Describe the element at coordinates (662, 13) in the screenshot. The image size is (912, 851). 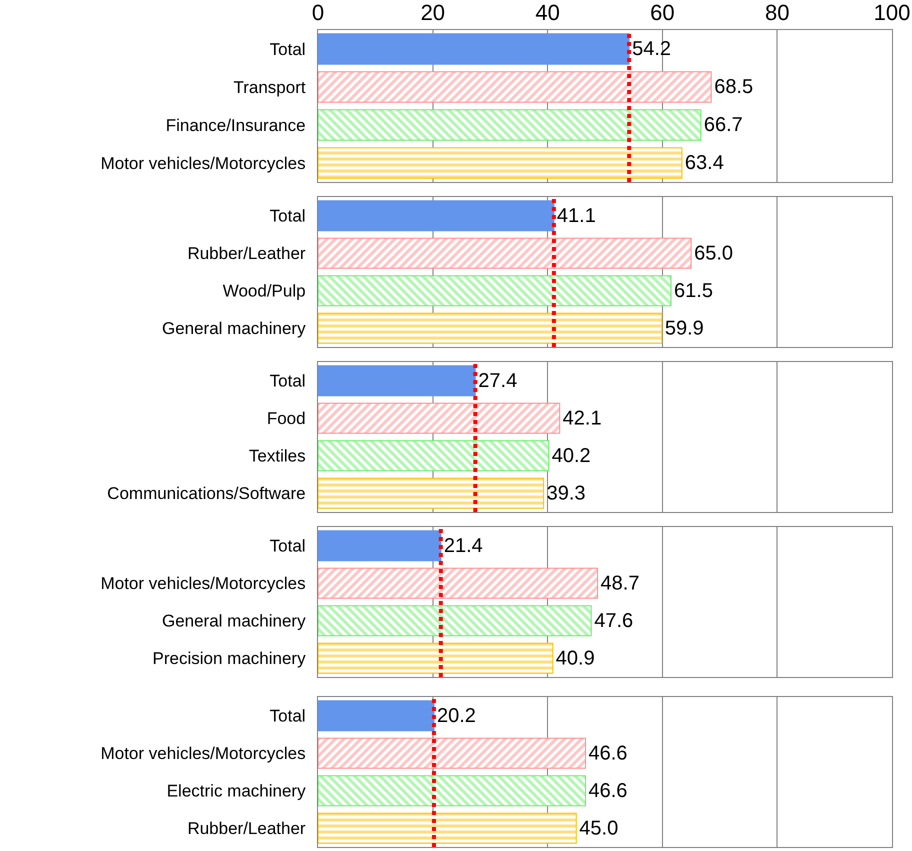
I see `x-tick-label: 60` at that location.